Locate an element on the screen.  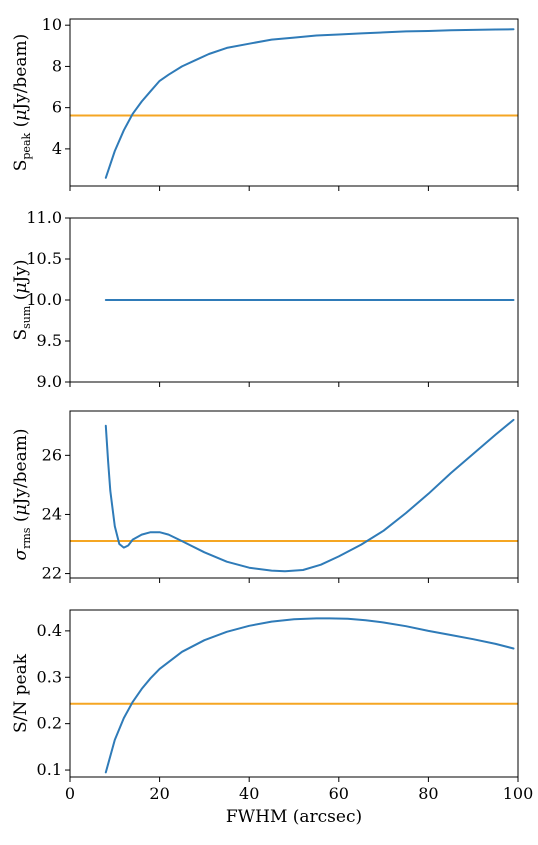
y-axis-label: S/N peak is located at coordinates (21, 693).